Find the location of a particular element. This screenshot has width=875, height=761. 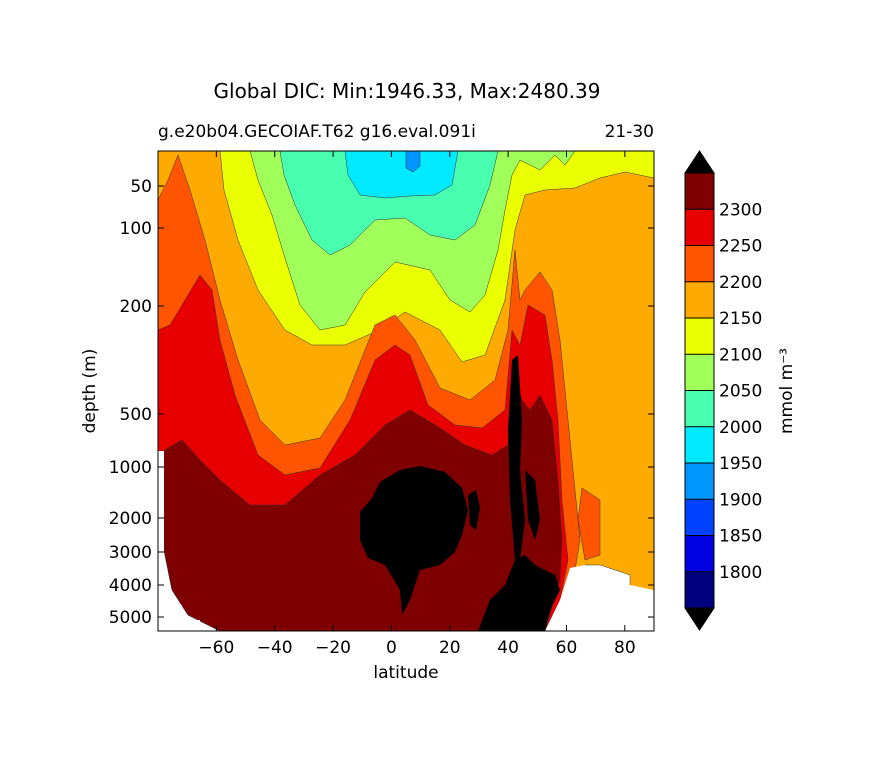

contour-overrange-column-42n is located at coordinates (516, 457).